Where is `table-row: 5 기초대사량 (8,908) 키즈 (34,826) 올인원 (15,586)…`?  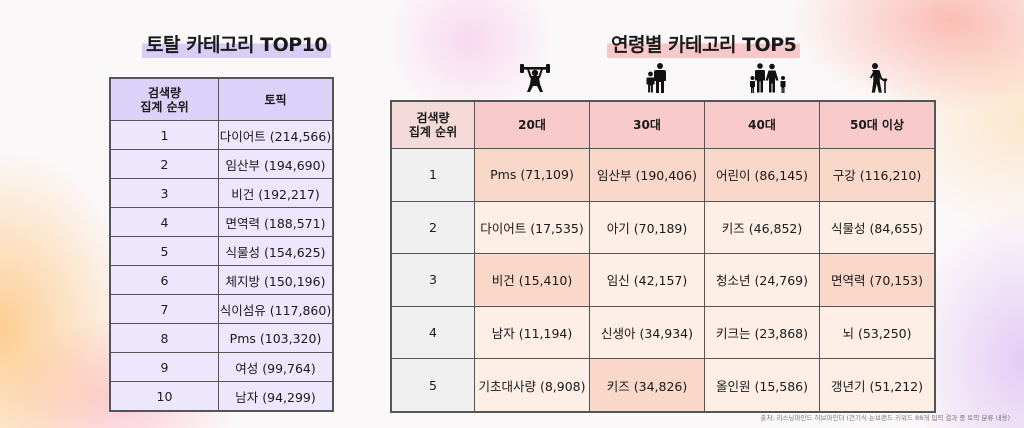 table-row: 5 기초대사량 (8,908) 키즈 (34,826) 올인원 (15,586)… is located at coordinates (663, 385).